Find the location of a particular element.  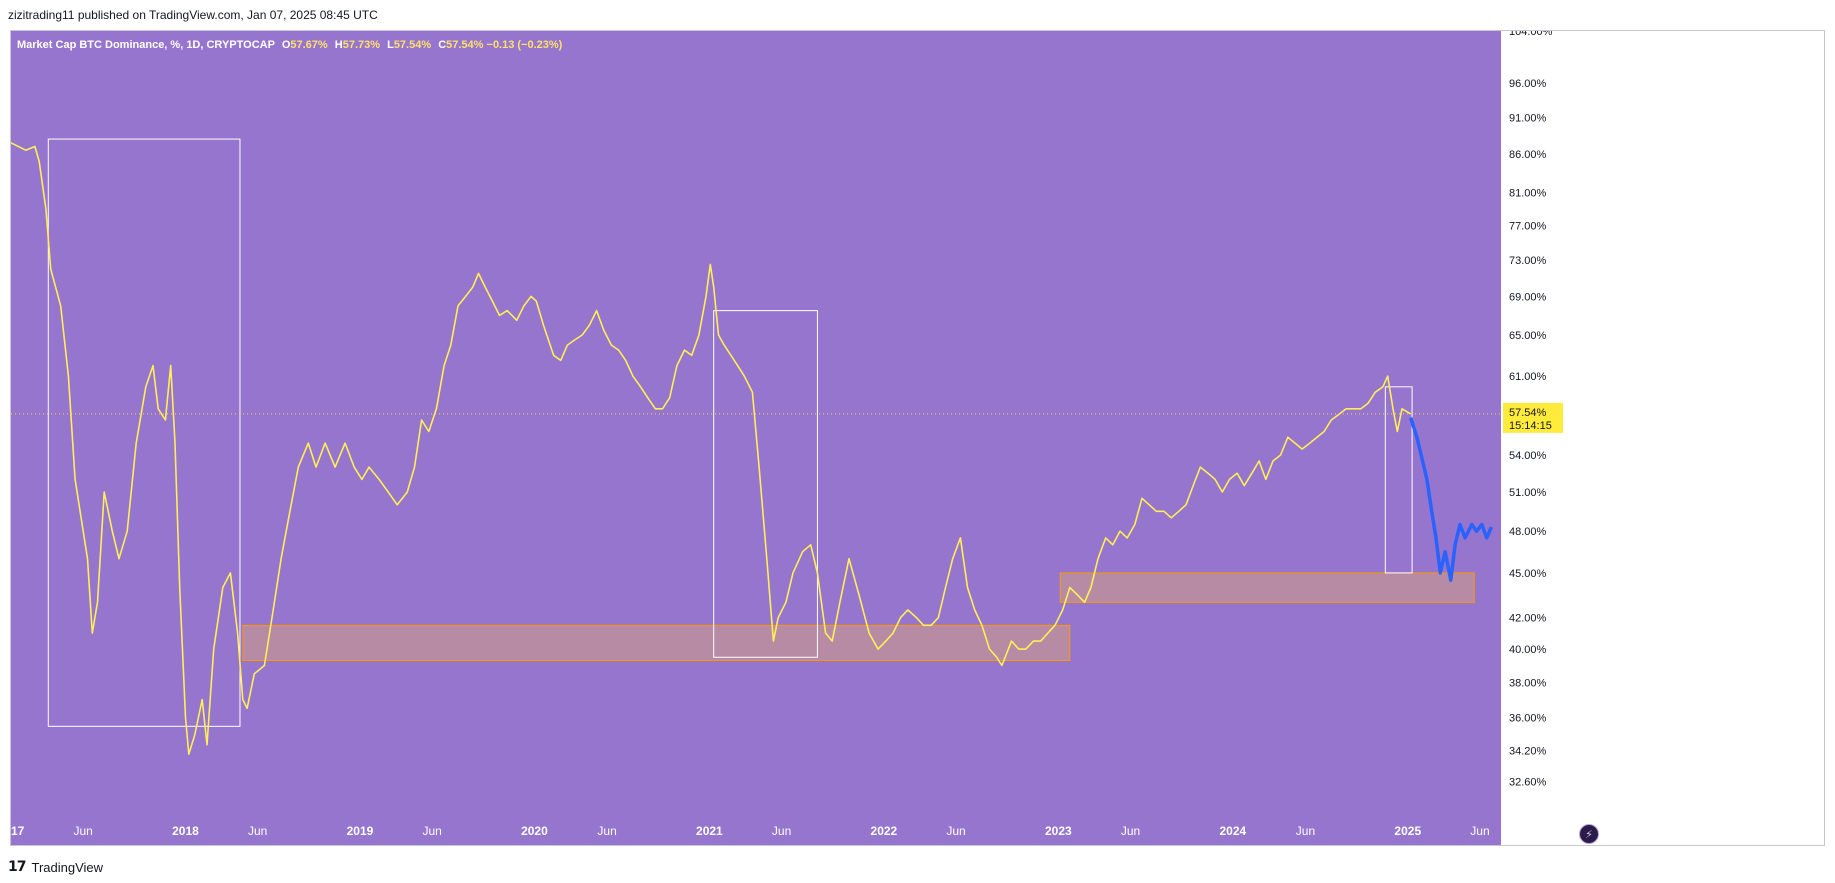

last-price-value: 57.54% is located at coordinates (1528, 413).